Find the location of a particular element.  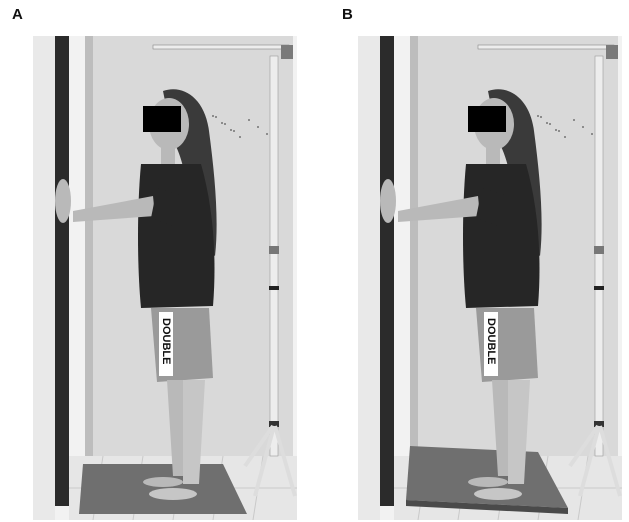

panel-label-b: B is located at coordinates (347, 14).